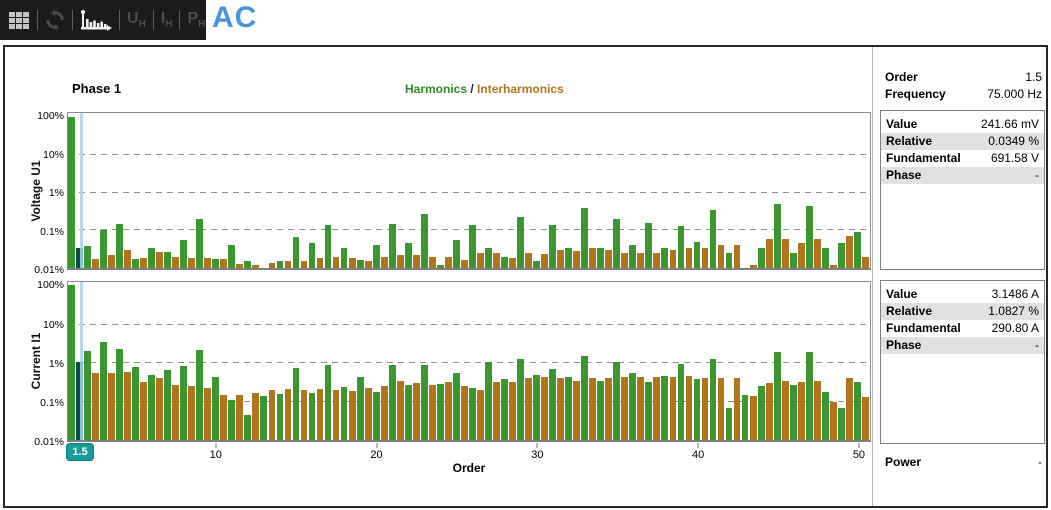 This screenshot has width=1051, height=510. I want to click on power-harmonics-button: PH, so click(196, 20).